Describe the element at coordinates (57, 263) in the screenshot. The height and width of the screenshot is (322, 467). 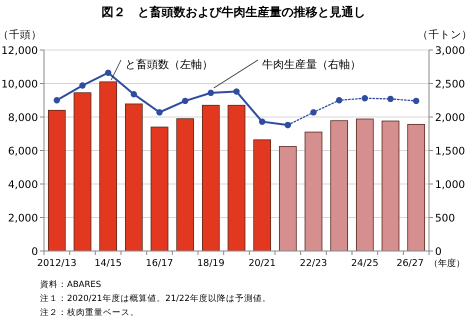
I see `x-tick-label: 2012/13` at that location.